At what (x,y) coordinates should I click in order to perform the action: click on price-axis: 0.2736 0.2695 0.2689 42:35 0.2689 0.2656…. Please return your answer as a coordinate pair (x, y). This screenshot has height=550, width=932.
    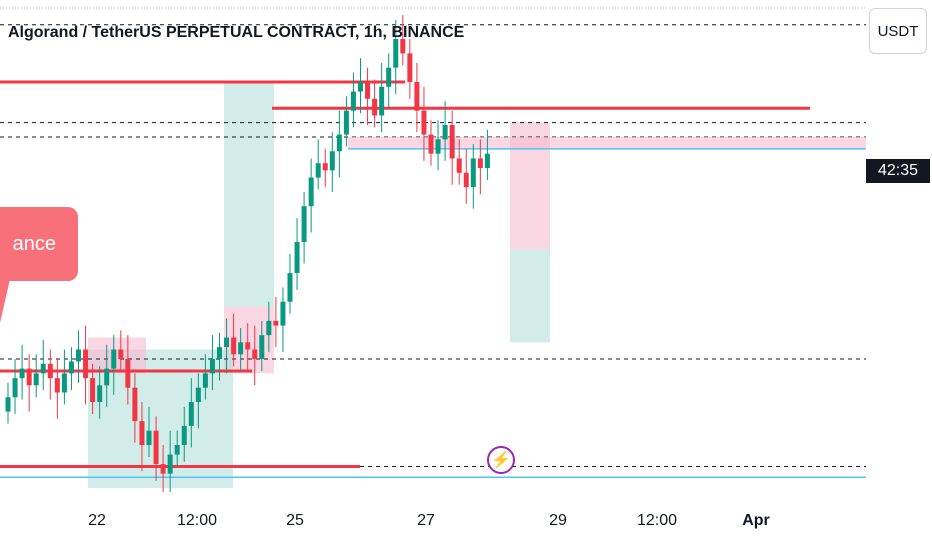
    Looking at the image, I should click on (899, 246).